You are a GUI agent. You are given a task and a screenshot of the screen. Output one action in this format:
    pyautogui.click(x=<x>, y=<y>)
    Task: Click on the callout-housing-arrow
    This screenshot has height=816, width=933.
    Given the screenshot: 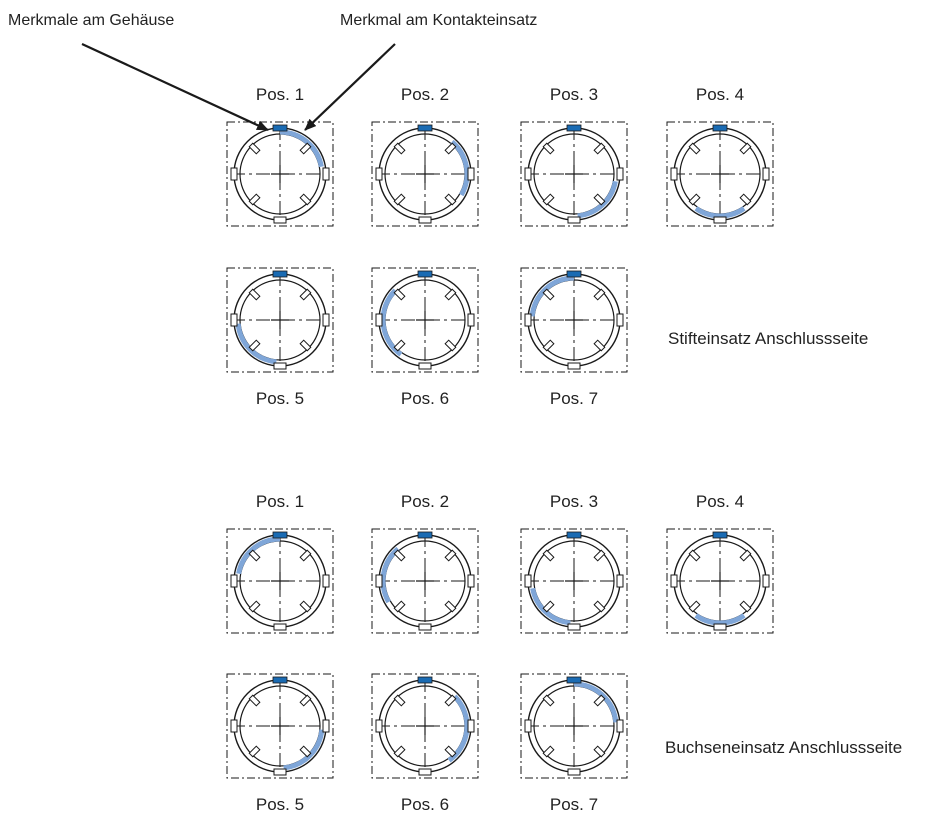 What is the action you would take?
    pyautogui.click(x=175, y=87)
    